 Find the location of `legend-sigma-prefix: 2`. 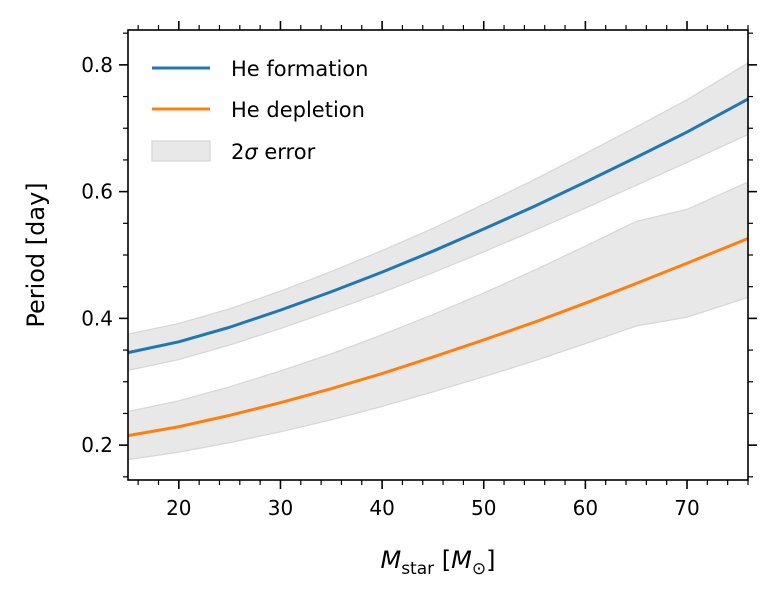

legend-sigma-prefix: 2 is located at coordinates (237, 152).